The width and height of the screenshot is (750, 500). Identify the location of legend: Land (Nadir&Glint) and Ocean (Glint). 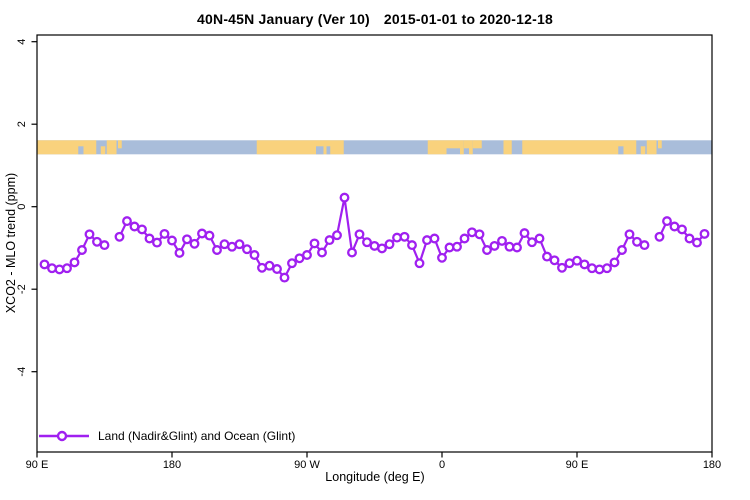
(166, 436).